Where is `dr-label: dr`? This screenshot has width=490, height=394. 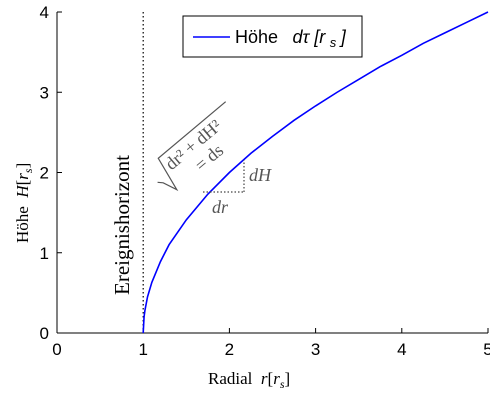
dr-label: dr is located at coordinates (220, 207).